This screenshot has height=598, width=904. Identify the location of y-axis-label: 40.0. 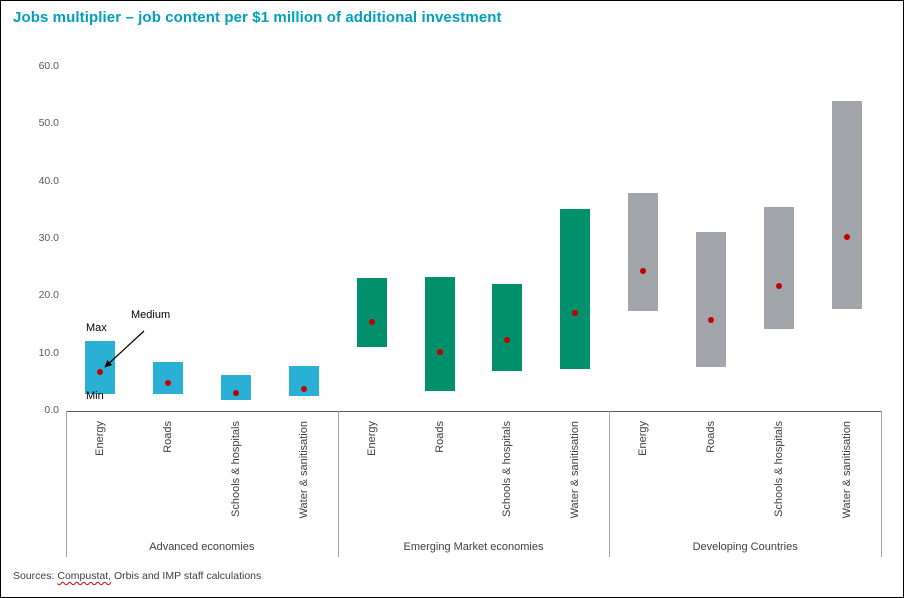
(48, 180).